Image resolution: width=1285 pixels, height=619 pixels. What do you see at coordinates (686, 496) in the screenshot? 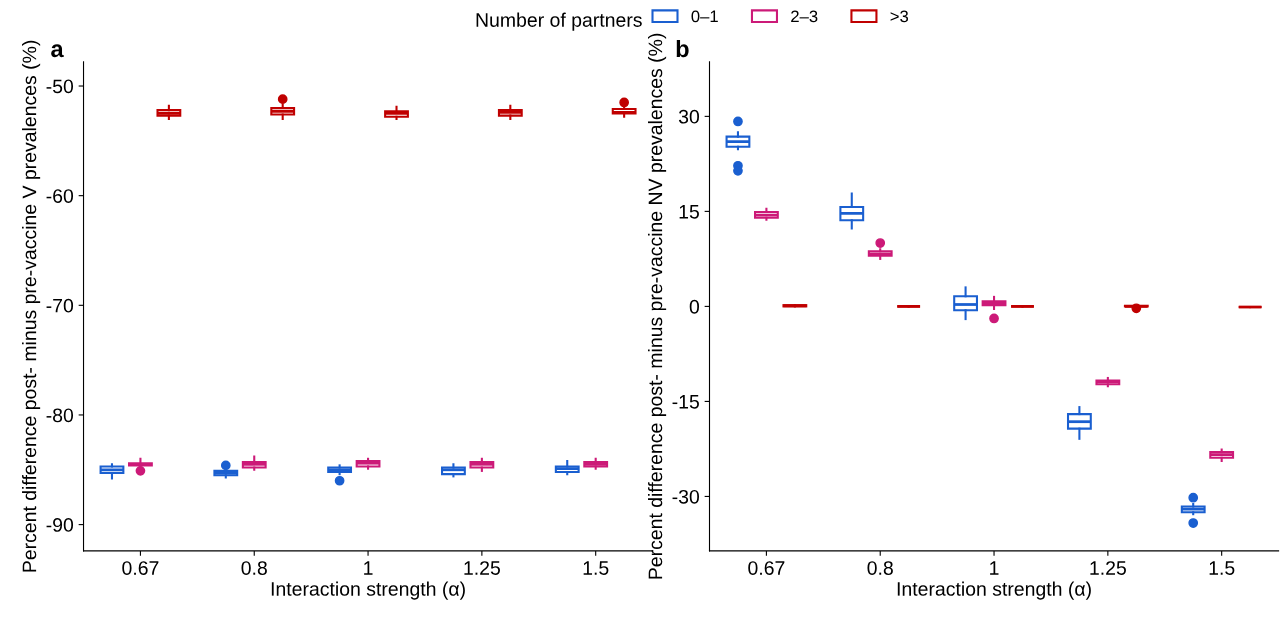
I see `y-tick-label: -30` at bounding box center [686, 496].